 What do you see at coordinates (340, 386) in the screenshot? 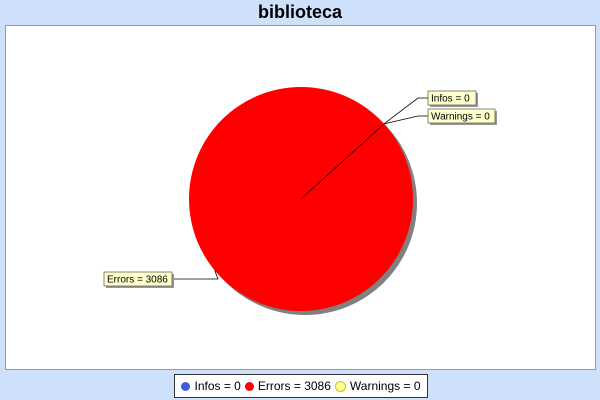
I see `legend-swatch-warnings` at bounding box center [340, 386].